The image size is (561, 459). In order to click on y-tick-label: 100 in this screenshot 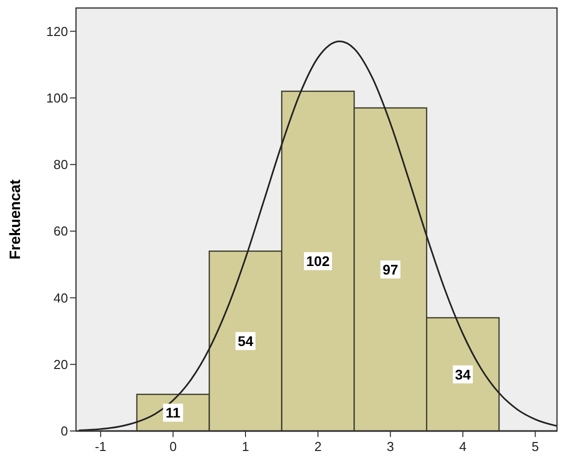, I will do `click(57, 98)`.